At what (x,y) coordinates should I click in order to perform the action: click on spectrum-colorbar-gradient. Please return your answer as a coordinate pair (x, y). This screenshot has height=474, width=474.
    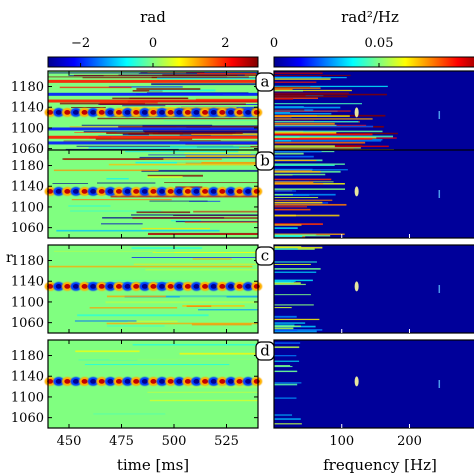
    Looking at the image, I should click on (373, 62).